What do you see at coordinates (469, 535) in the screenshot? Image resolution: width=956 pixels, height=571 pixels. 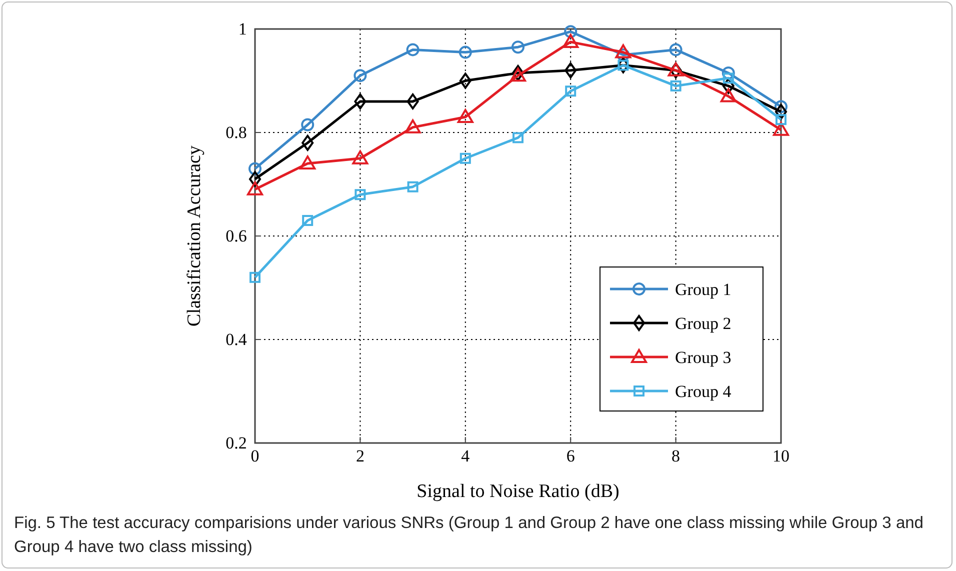 I see `caption: Fig. 5 The test accuracy comparisions under various SNRs (Group 1 and Group 2 have one class missing while Group 3 and Group 4 have two class missing)` at bounding box center [469, 535].